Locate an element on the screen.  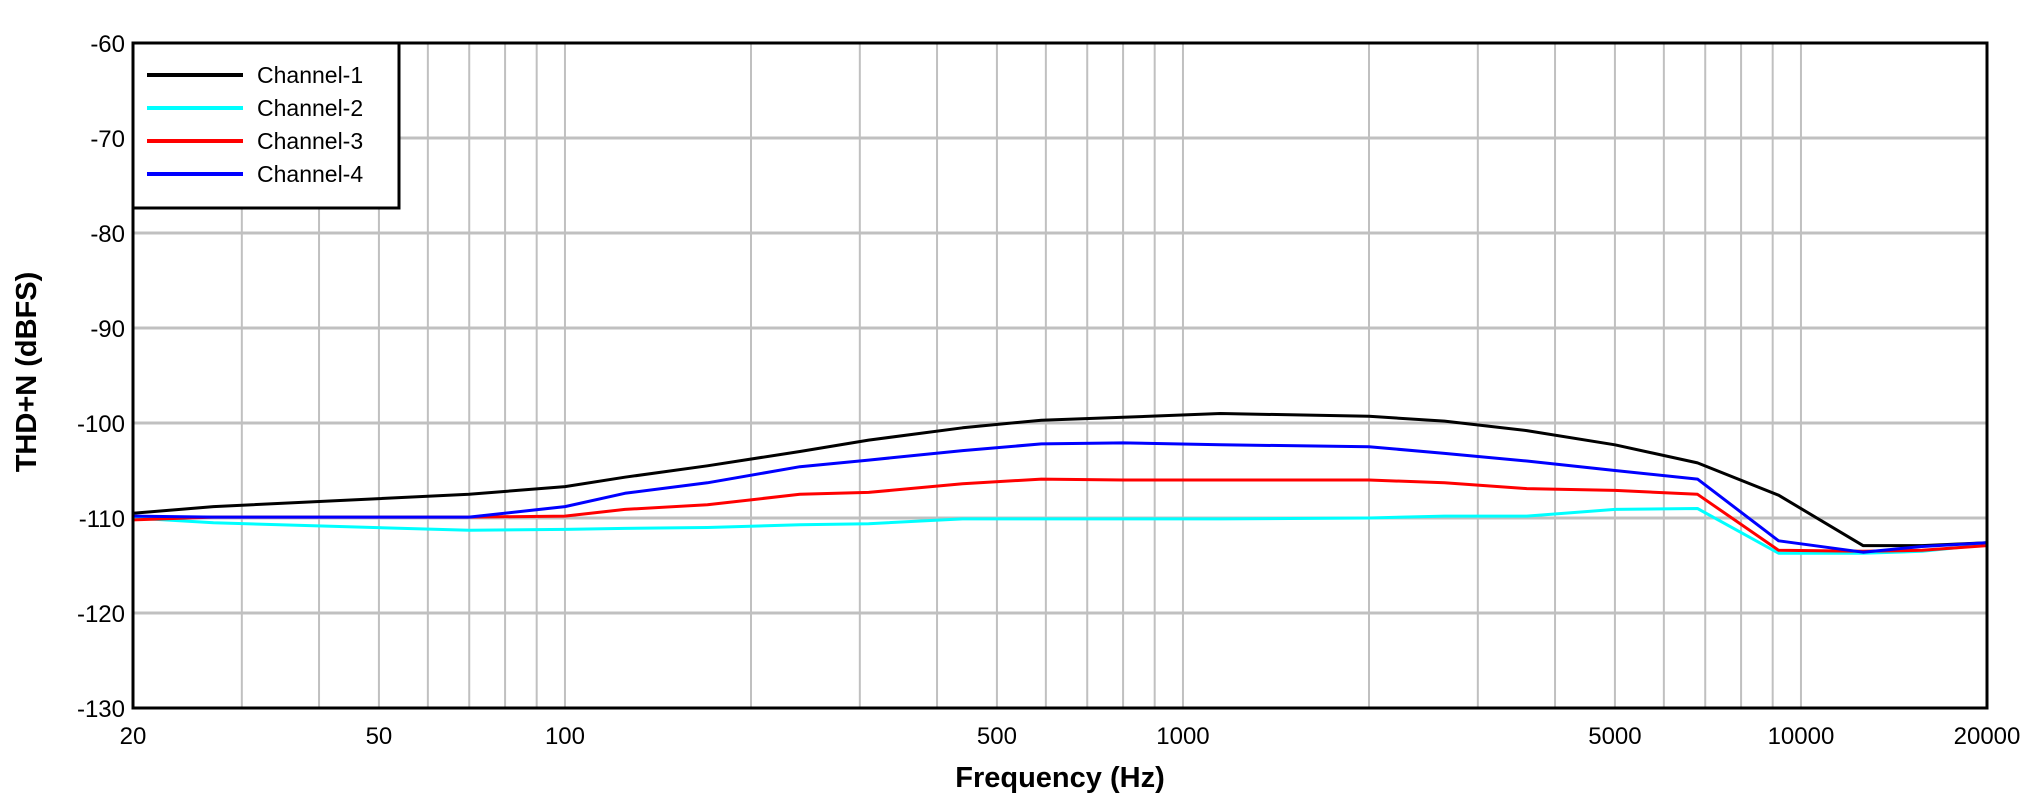
legend-label: Channel-4 is located at coordinates (310, 174).